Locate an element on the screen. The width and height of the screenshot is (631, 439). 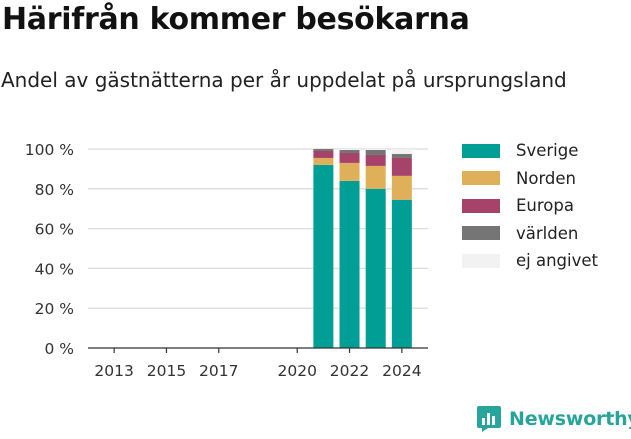
brand-logo: Newsworthy is located at coordinates (553, 419).